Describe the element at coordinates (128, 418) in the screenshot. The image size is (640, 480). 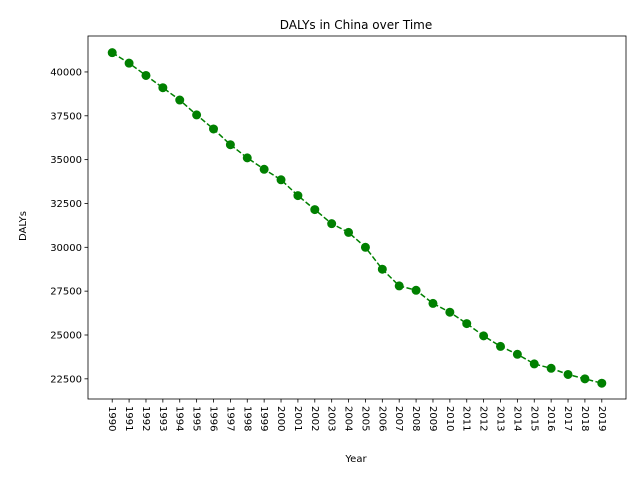
I see `x-tick-label: 1991` at that location.